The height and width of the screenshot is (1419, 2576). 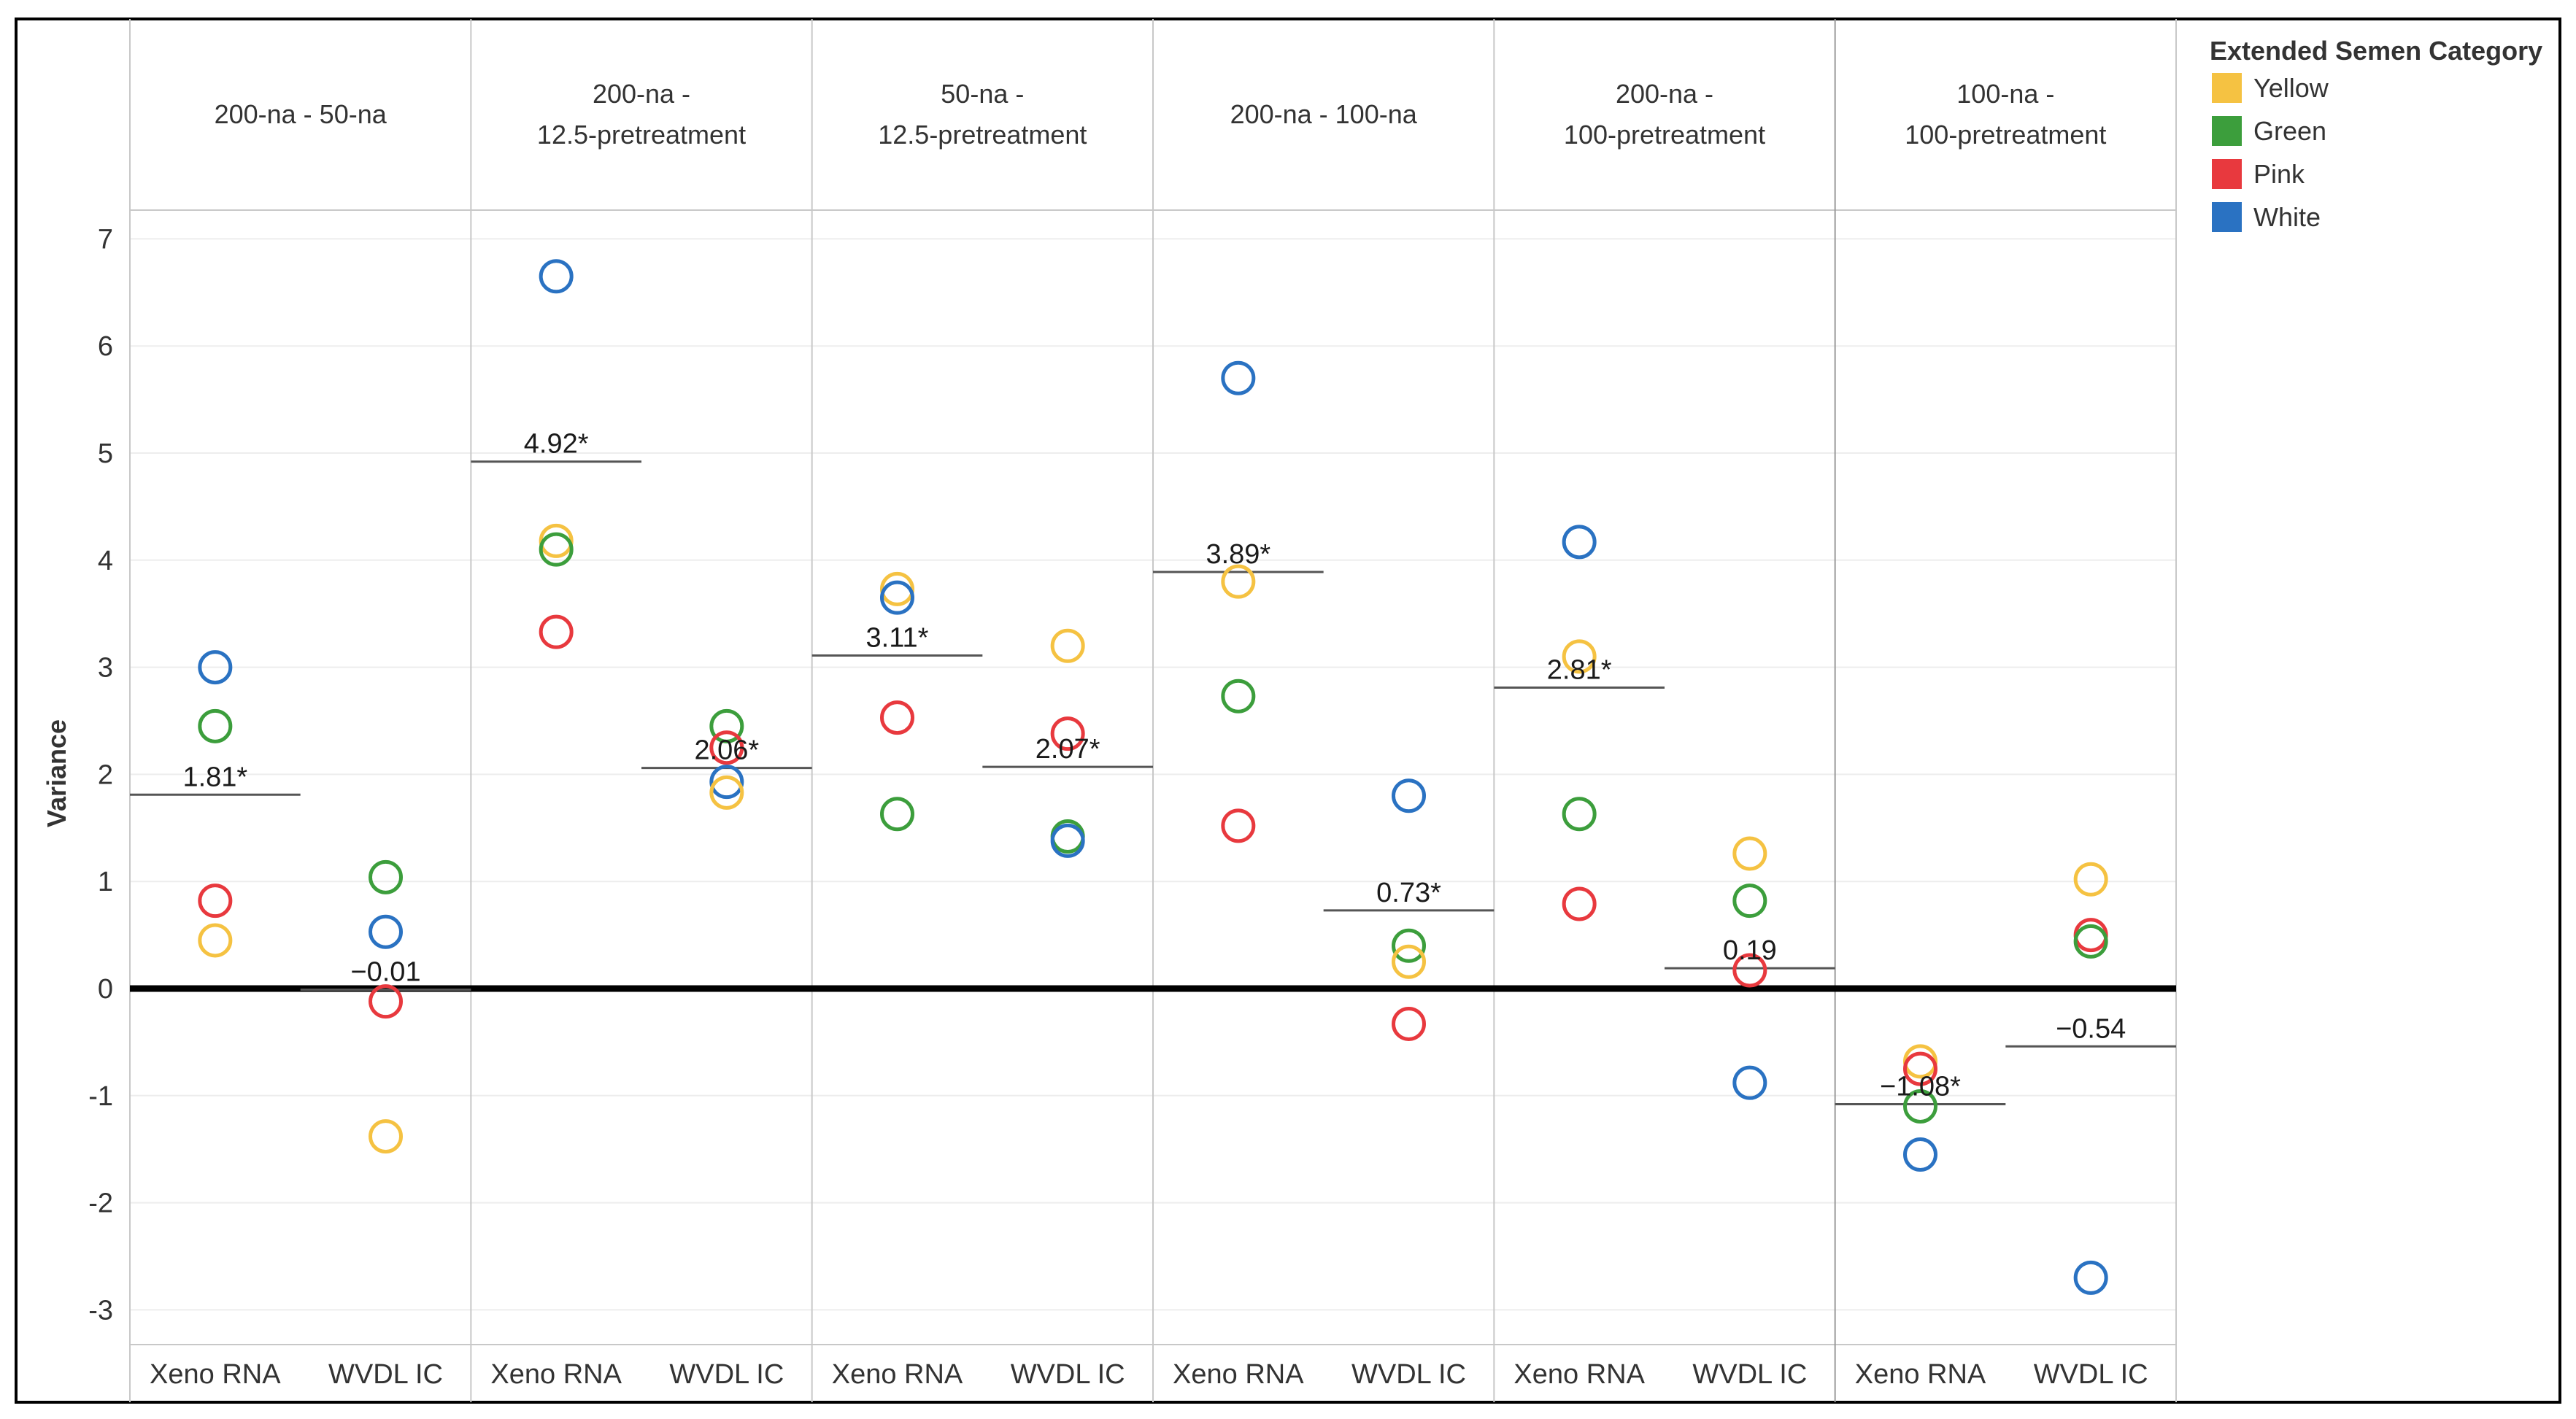 What do you see at coordinates (2227, 174) in the screenshot?
I see `legend-swatch-pink` at bounding box center [2227, 174].